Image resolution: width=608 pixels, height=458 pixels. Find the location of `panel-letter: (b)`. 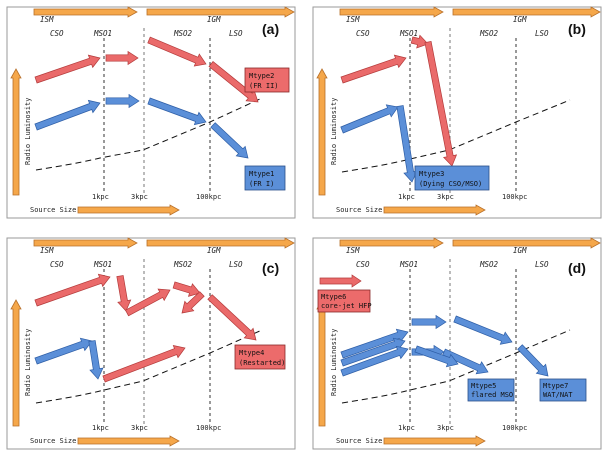

panel-letter: (b) is located at coordinates (577, 29).